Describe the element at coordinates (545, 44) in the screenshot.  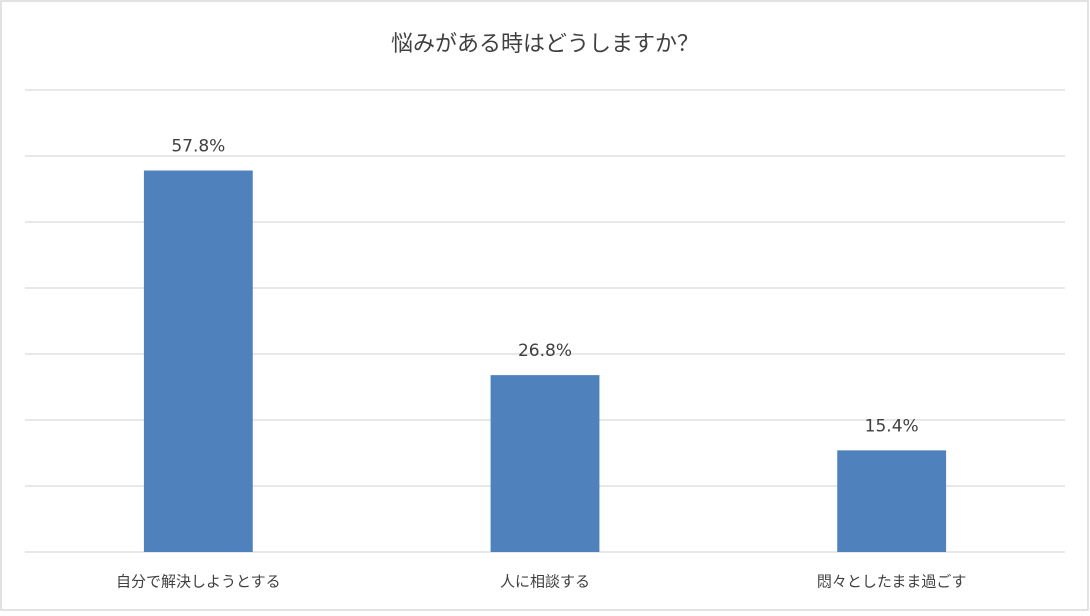
I see `chart-title: 悩みがある時はどうしますか？` at that location.